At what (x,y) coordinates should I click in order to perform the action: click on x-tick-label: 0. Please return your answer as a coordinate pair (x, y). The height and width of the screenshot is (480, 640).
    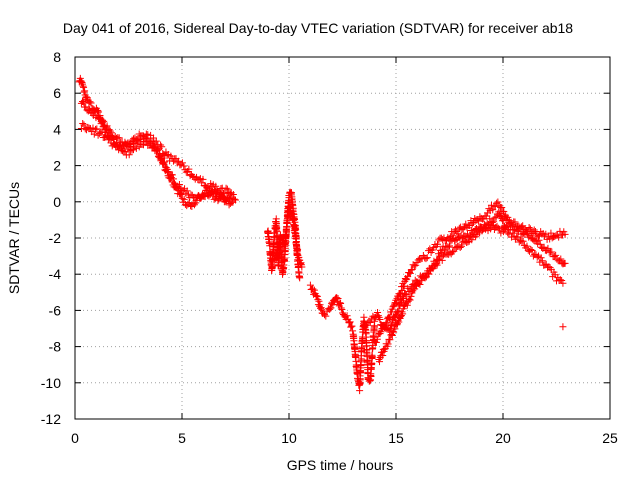
    Looking at the image, I should click on (75, 438).